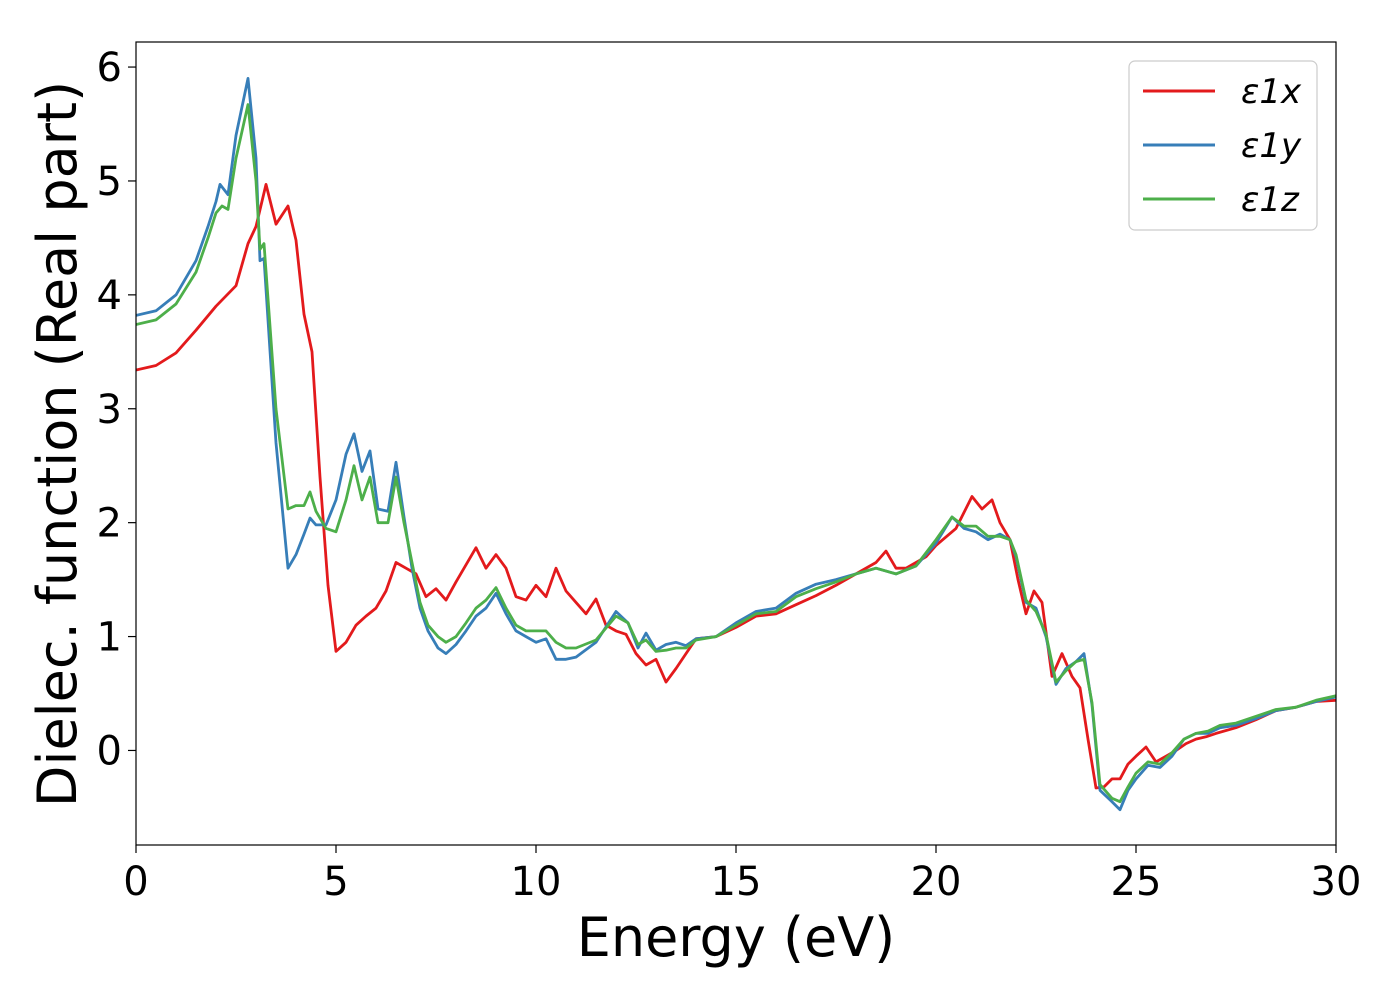 Image resolution: width=1400 pixels, height=1000 pixels. Describe the element at coordinates (1271, 92) in the screenshot. I see `legend-label-1: ε1x` at that location.